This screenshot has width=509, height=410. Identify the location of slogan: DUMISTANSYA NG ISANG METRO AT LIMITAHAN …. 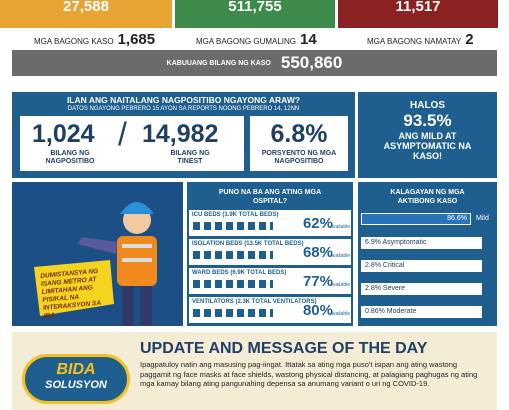
(71, 293).